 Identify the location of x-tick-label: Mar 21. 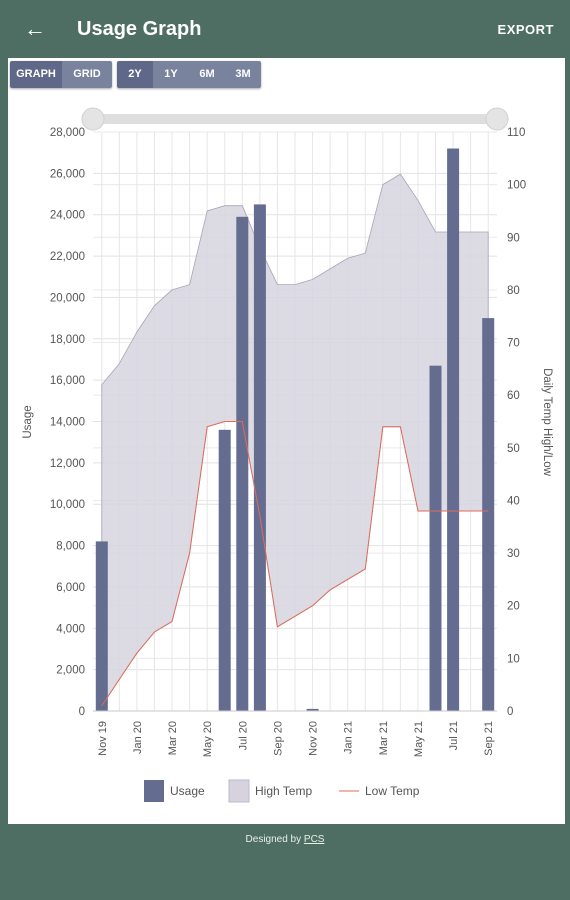
(384, 738).